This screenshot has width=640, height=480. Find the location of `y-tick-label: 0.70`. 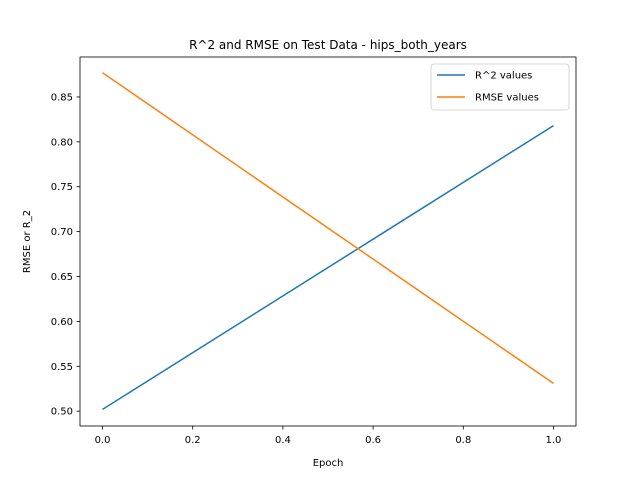

y-tick-label: 0.70 is located at coordinates (62, 232).